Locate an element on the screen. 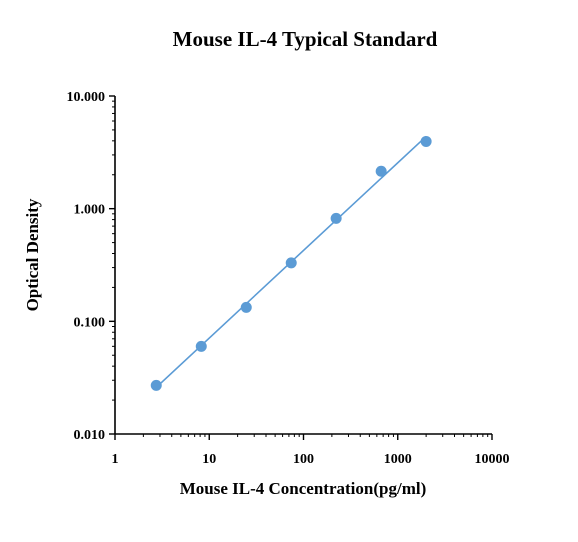  y-tick-label: 10.000 is located at coordinates (86, 97).